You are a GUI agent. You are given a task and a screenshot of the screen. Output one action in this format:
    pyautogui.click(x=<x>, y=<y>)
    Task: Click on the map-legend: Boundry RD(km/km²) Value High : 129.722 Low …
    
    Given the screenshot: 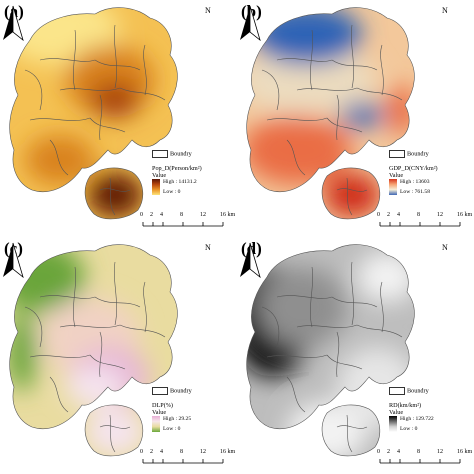 What is the action you would take?
    pyautogui.click(x=431, y=410)
    